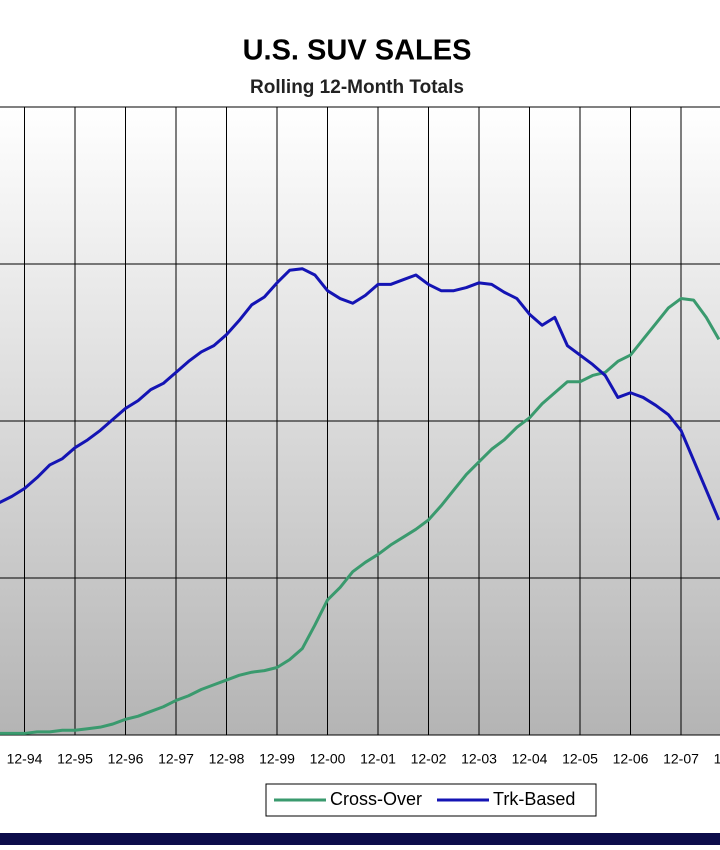 This screenshot has height=850, width=720. What do you see at coordinates (378, 759) in the screenshot?
I see `x-tick-label: 12-01` at bounding box center [378, 759].